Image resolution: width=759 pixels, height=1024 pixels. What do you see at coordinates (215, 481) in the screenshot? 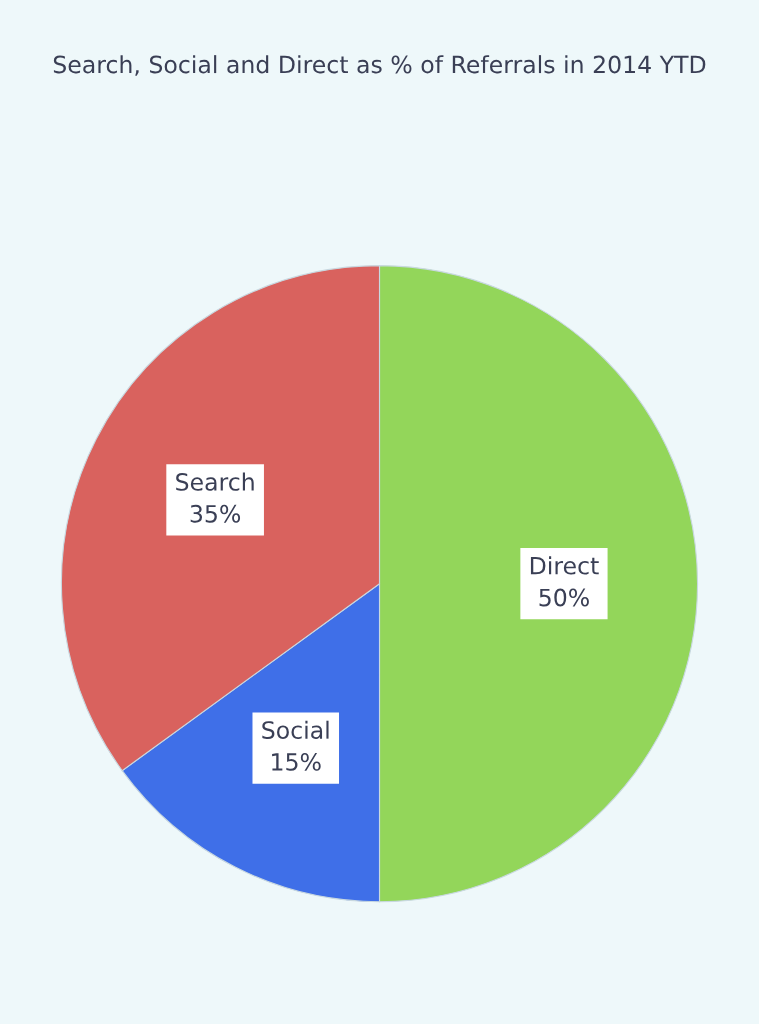
I see `slice-label: Search` at bounding box center [215, 481].